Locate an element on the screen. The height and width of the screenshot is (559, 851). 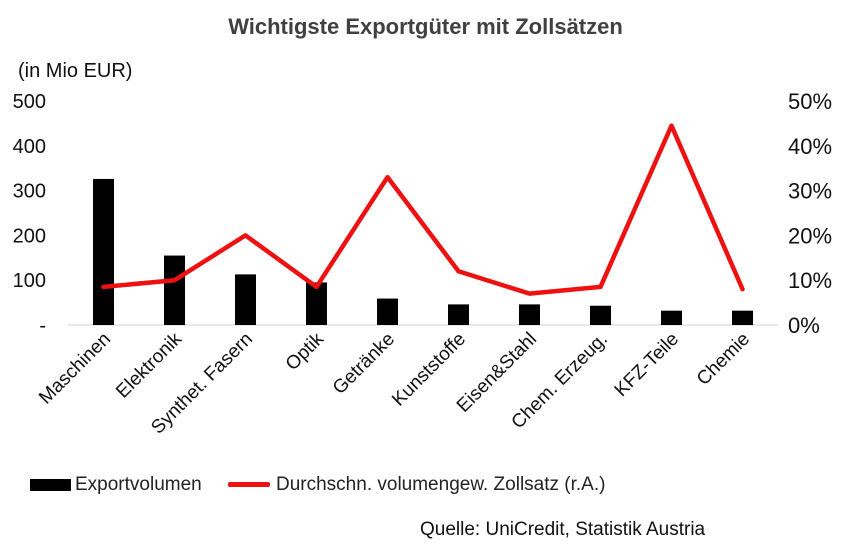
category-label: Elektronik is located at coordinates (149, 365).